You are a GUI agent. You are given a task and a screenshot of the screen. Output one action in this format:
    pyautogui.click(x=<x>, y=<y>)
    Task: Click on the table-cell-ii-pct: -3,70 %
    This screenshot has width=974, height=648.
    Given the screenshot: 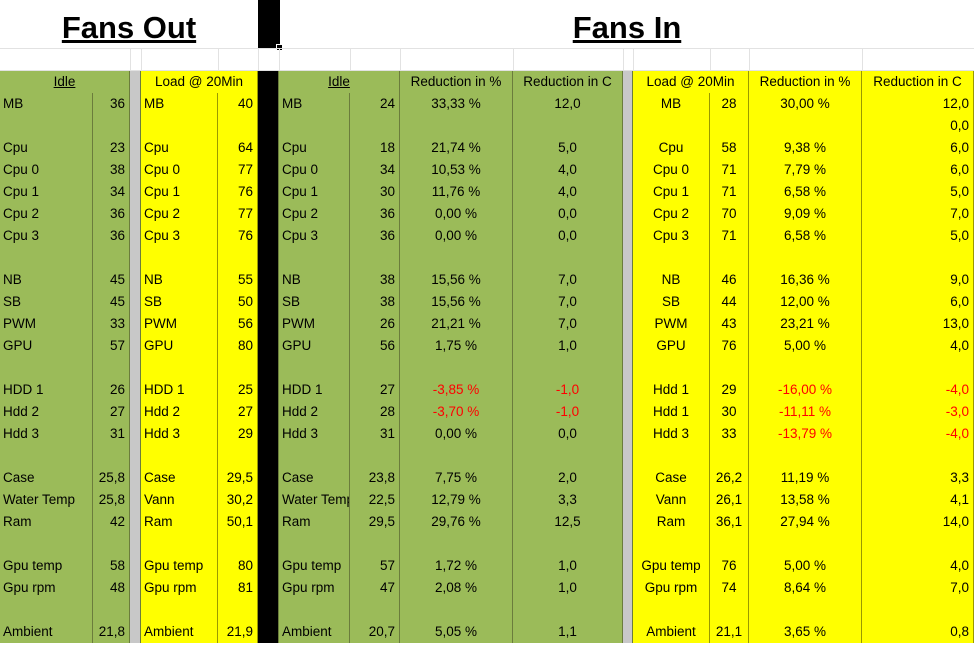 What is the action you would take?
    pyautogui.click(x=456, y=412)
    